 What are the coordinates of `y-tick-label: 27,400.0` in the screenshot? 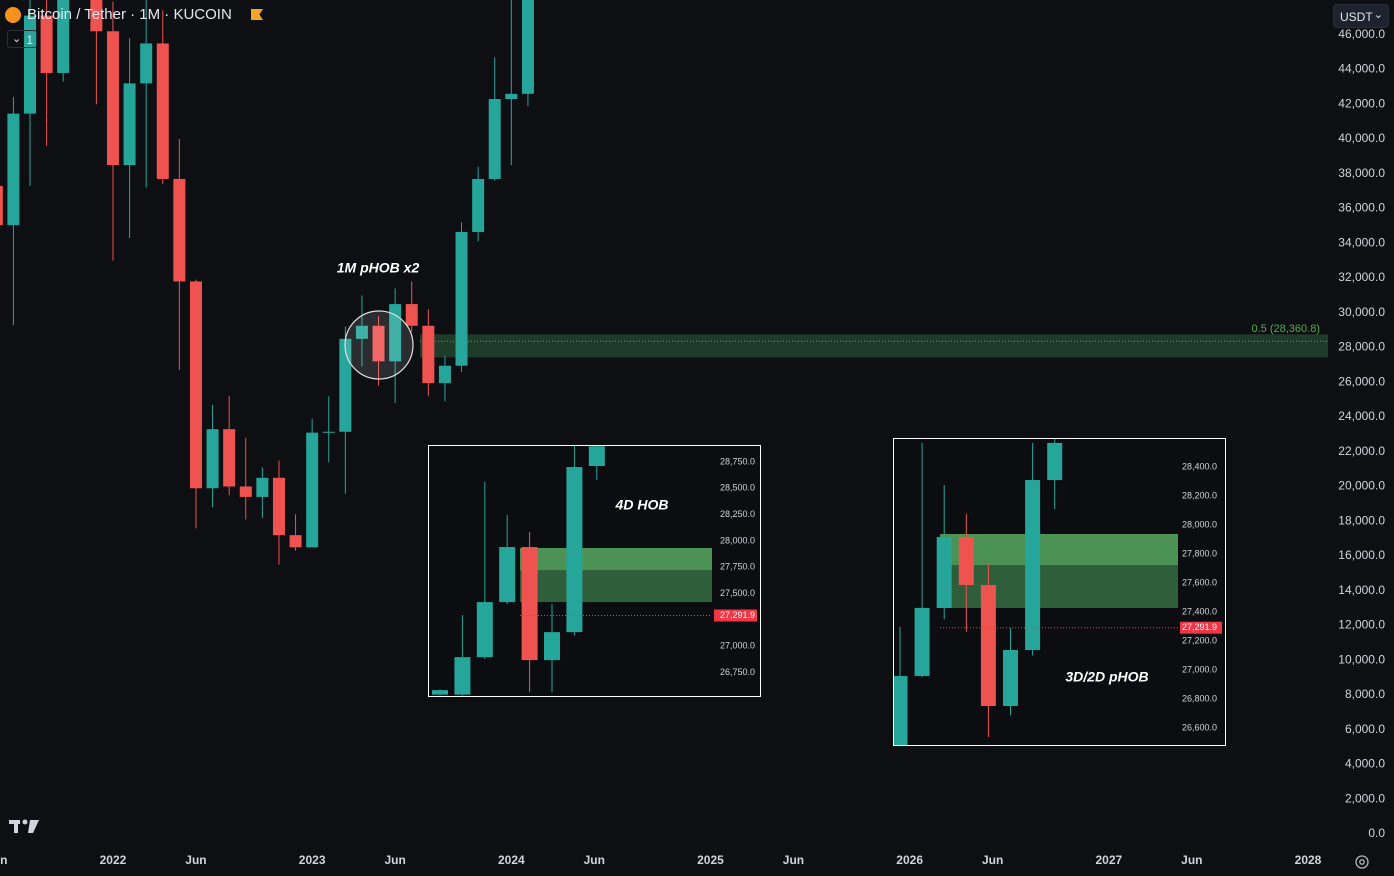 It's located at (1199, 611).